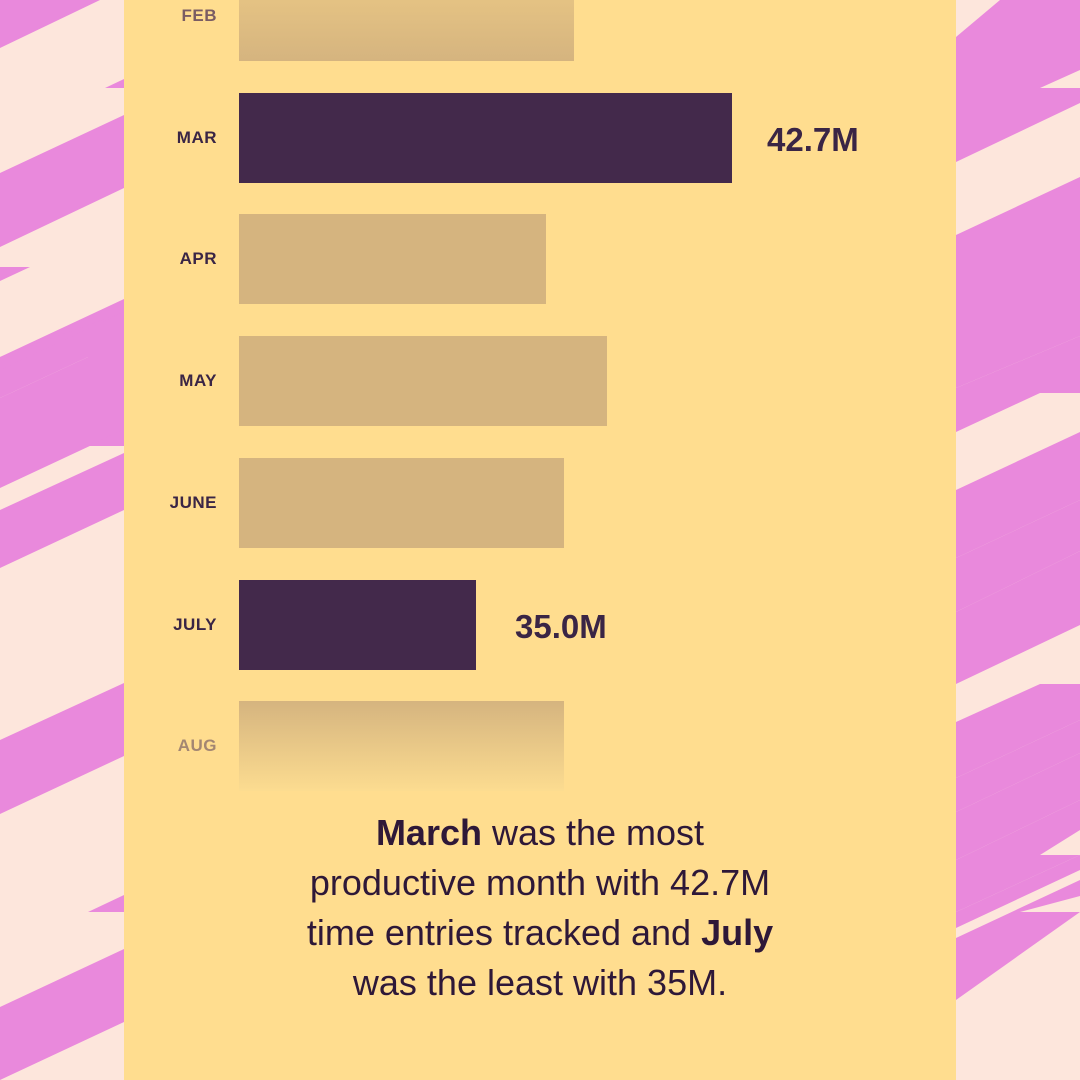 This screenshot has width=1080, height=1080. What do you see at coordinates (198, 258) in the screenshot?
I see `category-label: APR` at bounding box center [198, 258].